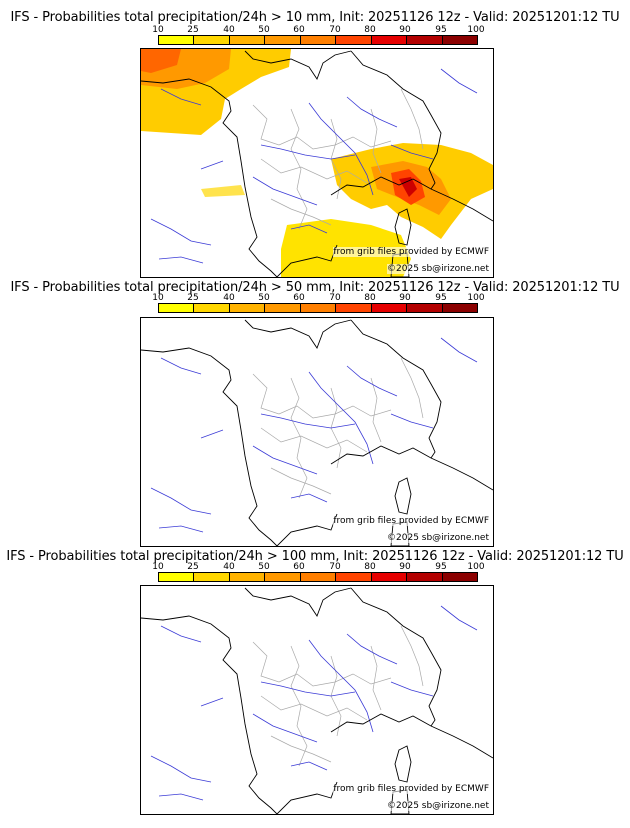 The height and width of the screenshot is (828, 630). Describe the element at coordinates (223, 191) in the screenshot. I see `precip-area` at that location.